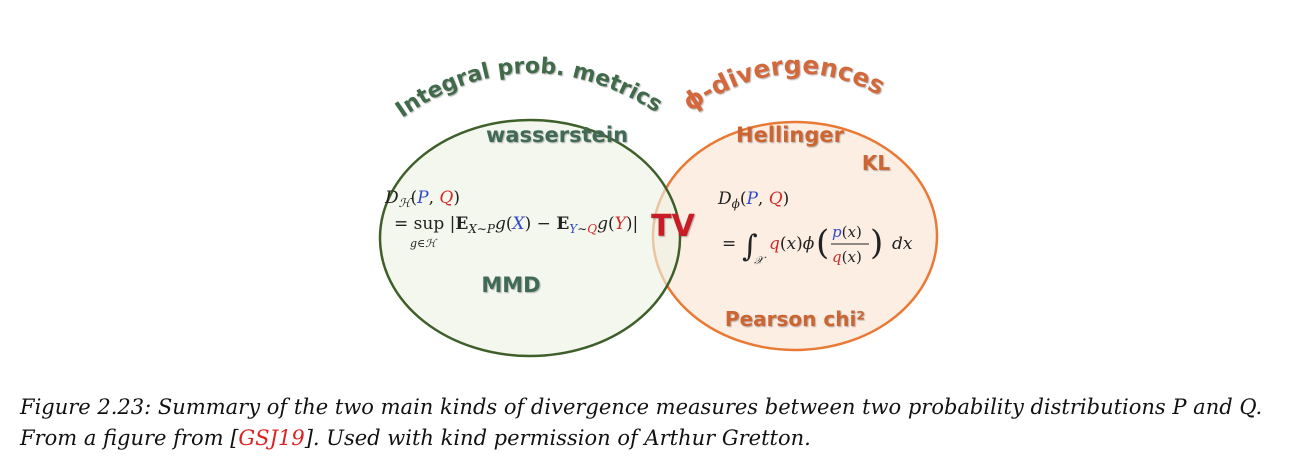  What do you see at coordinates (510, 285) in the screenshot?
I see `term-mmd: MMD` at bounding box center [510, 285].